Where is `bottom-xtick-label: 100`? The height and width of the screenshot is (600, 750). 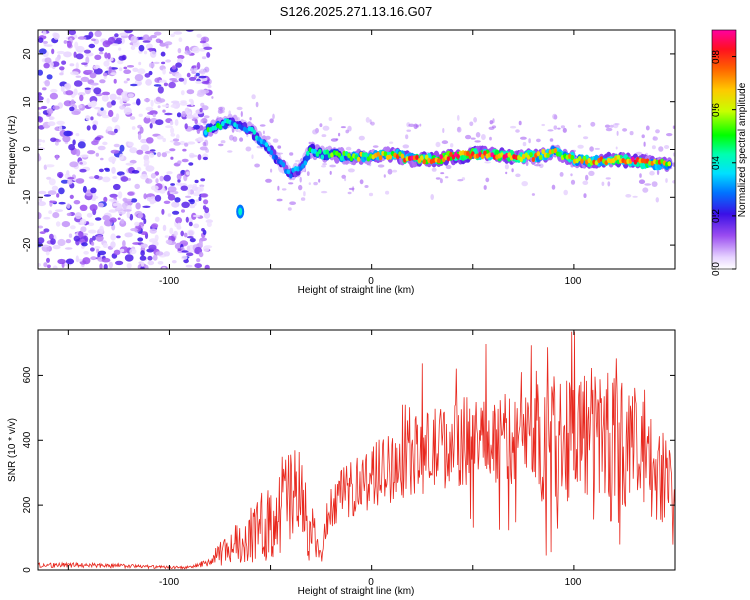
bottom-xtick-label: 100 is located at coordinates (573, 582).